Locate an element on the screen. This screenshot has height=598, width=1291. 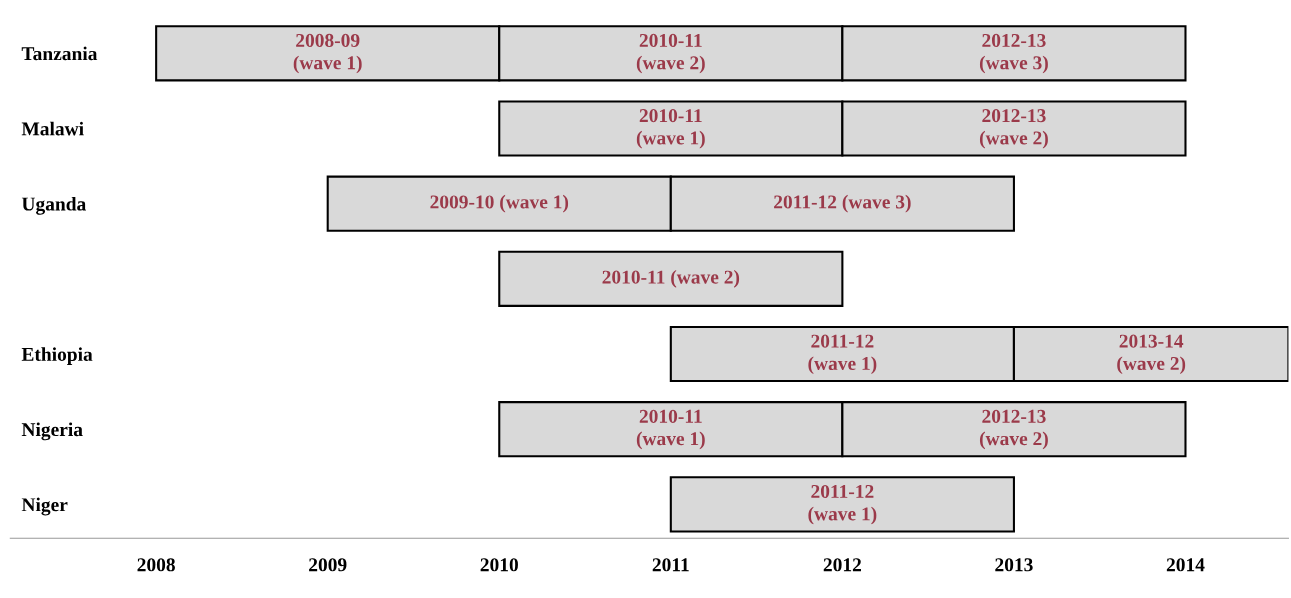
y-tick-label: Nigeria is located at coordinates (52, 431).